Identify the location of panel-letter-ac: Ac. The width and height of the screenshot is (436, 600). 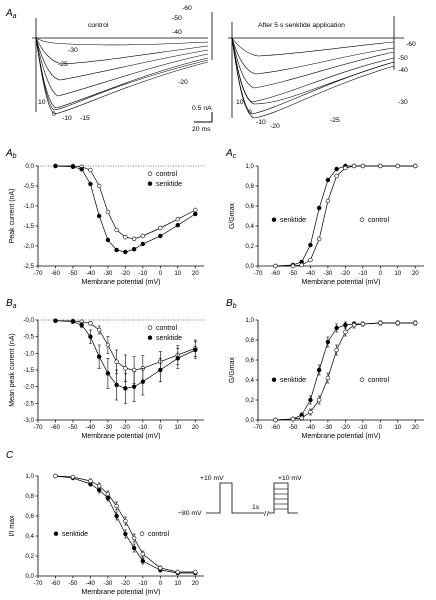
(231, 154).